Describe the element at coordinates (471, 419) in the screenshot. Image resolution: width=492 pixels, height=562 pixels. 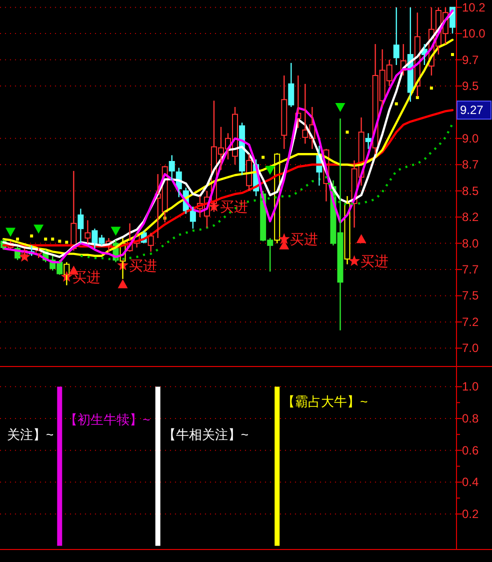
I see `y-tick-label: 0.8` at that location.